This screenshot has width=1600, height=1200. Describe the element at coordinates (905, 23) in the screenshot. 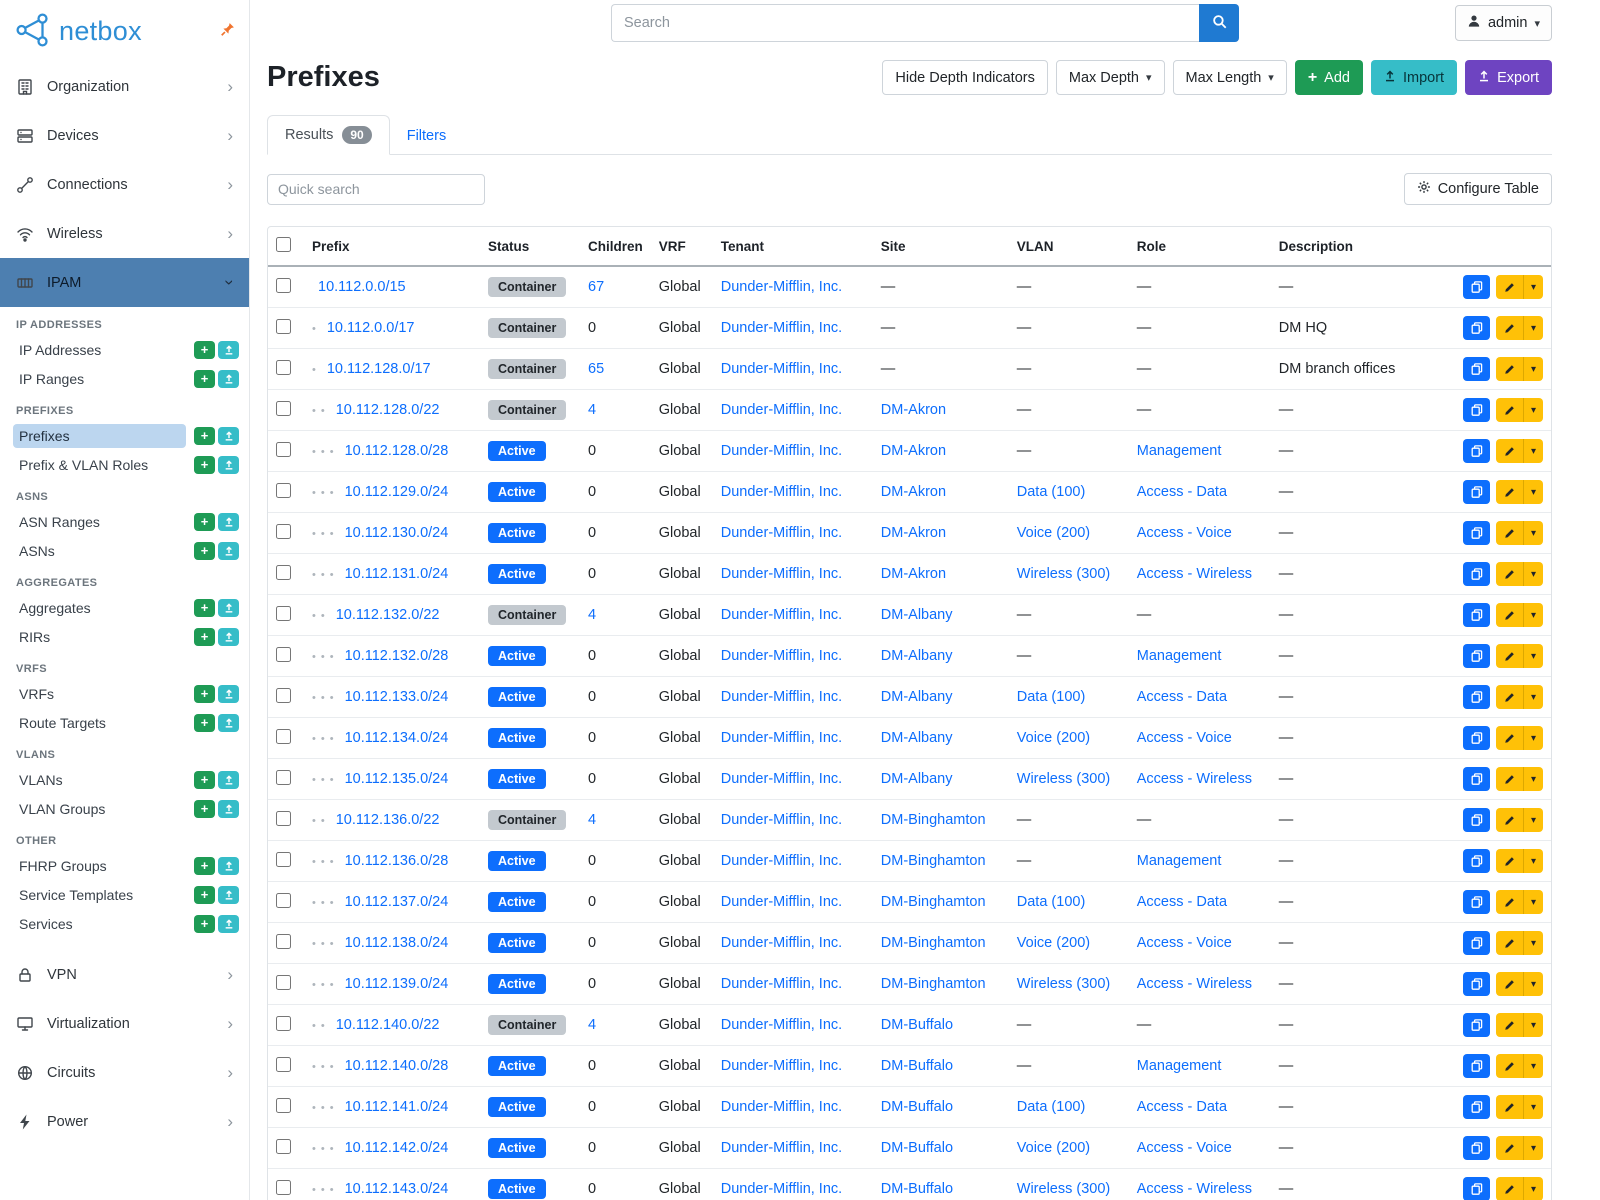

I see `global-search-input` at that location.